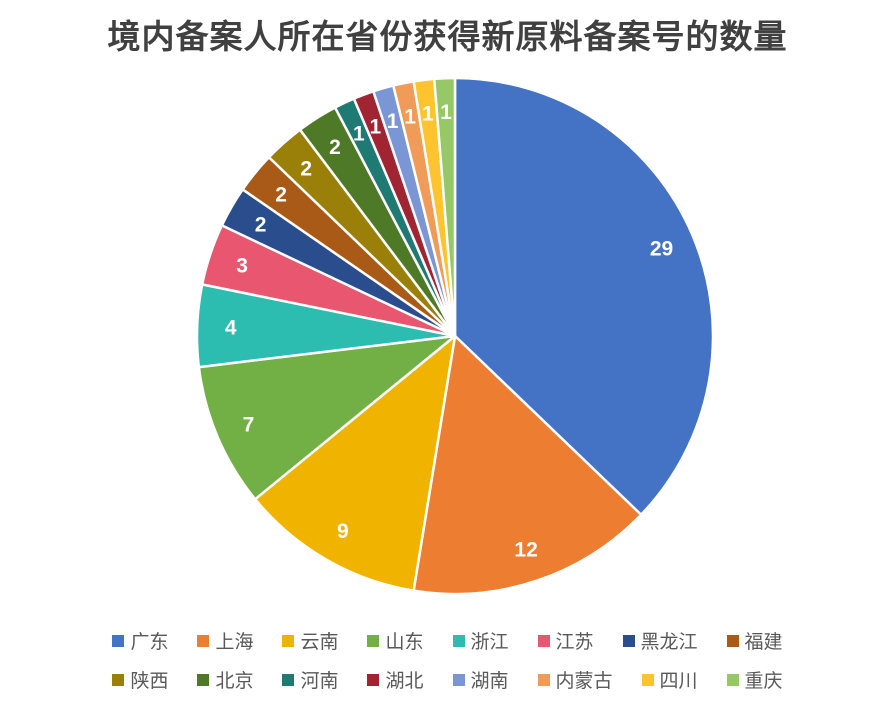 The height and width of the screenshot is (707, 895). I want to click on legend-row-1: 广东 上海 云南 山东 浙江 江苏 黑龙江 福建, so click(447, 640).